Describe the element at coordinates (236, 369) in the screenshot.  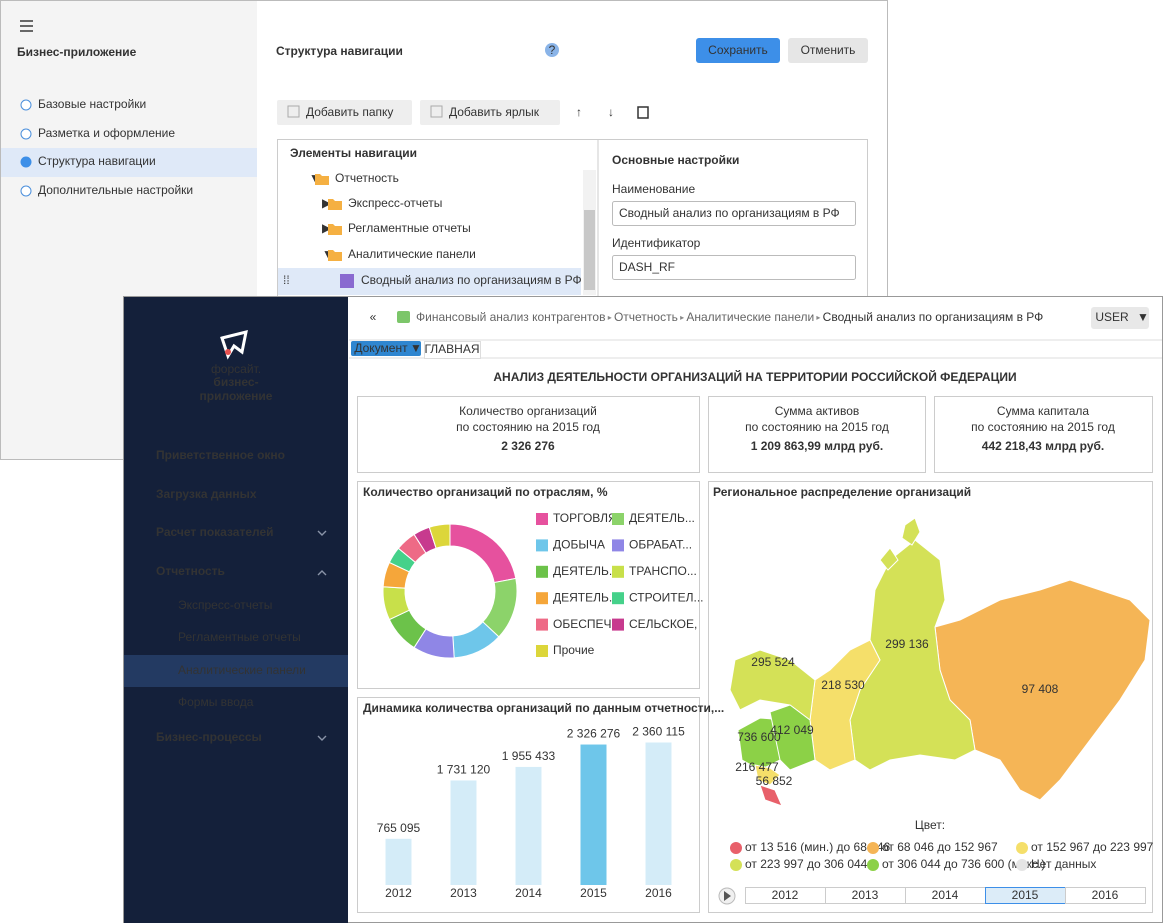
I see `logo-line: форсайт.` at that location.